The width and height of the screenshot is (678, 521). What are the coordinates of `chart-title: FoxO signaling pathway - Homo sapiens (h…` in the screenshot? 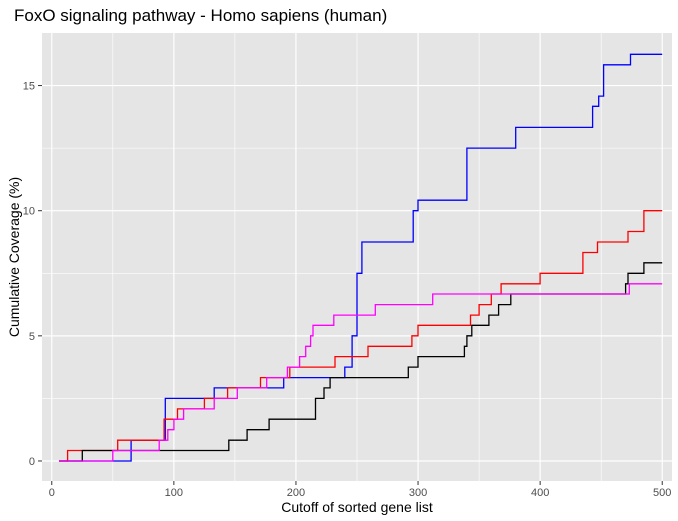 It's located at (200, 15).